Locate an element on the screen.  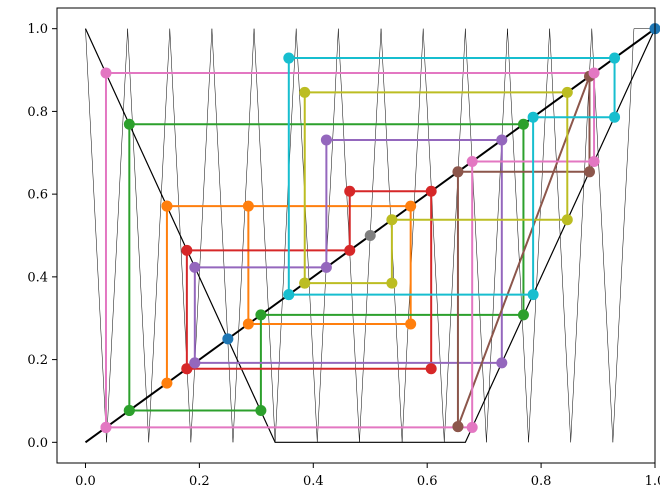
x-tick-label: 0.0 is located at coordinates (85, 481).